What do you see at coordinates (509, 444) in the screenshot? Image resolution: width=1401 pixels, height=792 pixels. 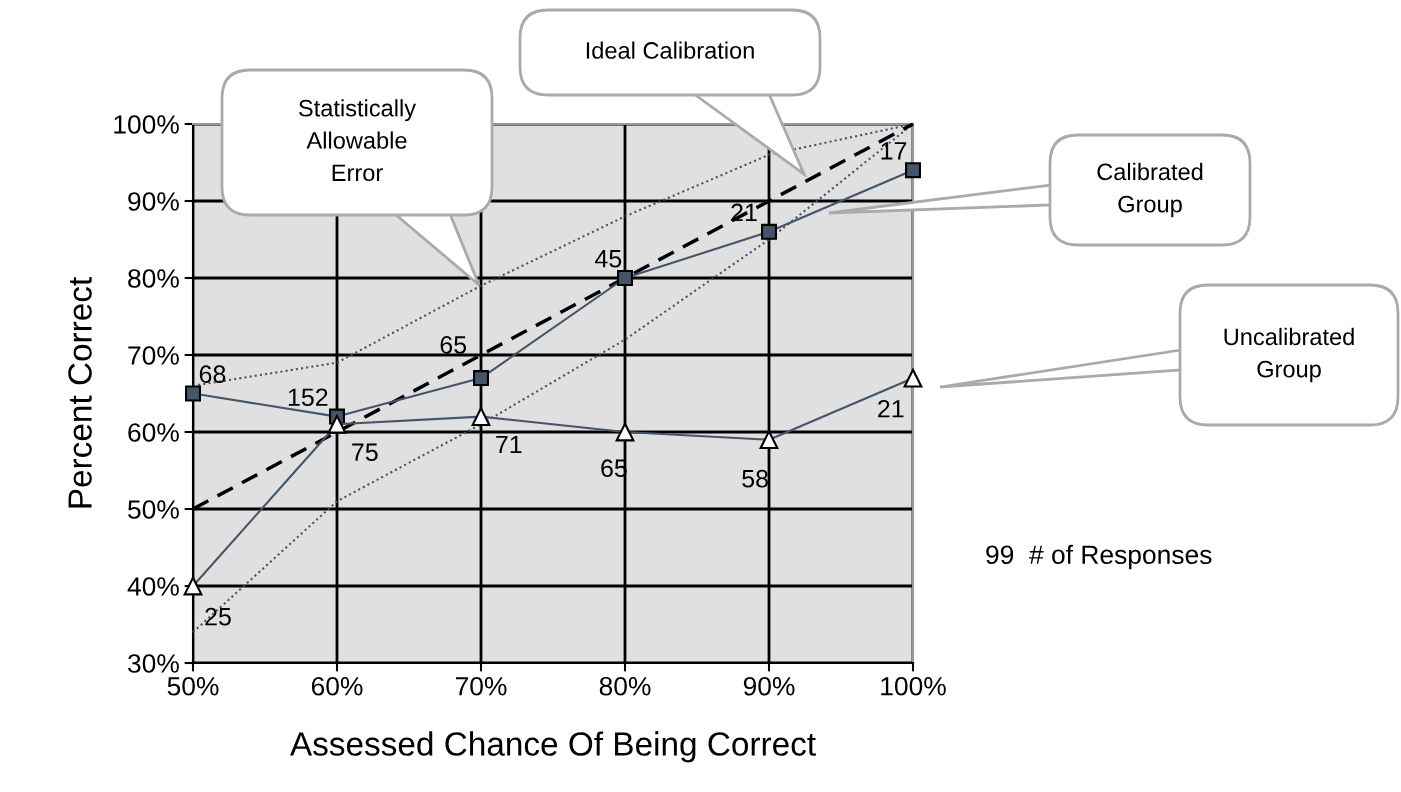 I see `annotation: 71` at bounding box center [509, 444].